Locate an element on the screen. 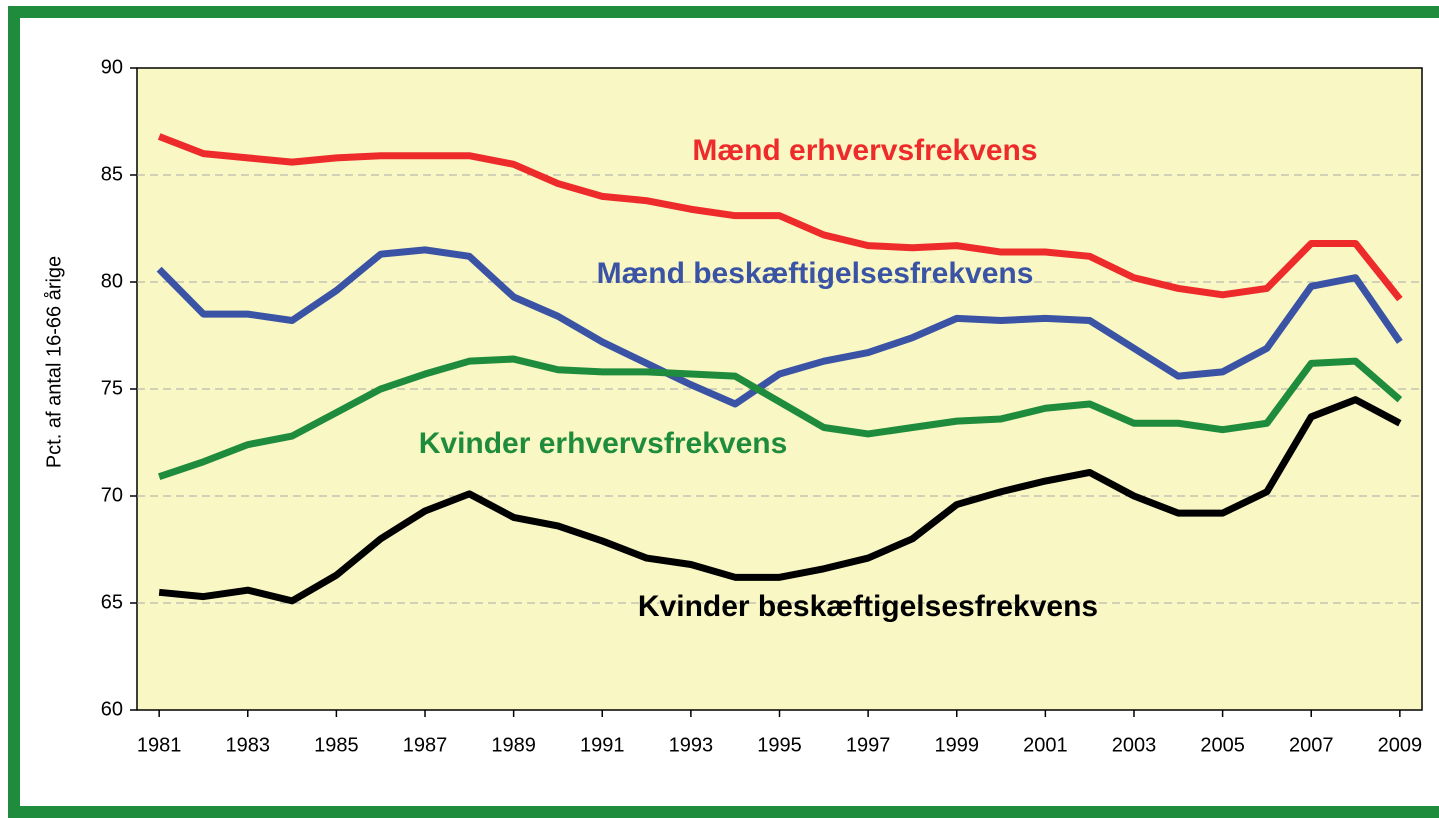  y-tick-label: 60 is located at coordinates (112, 709).